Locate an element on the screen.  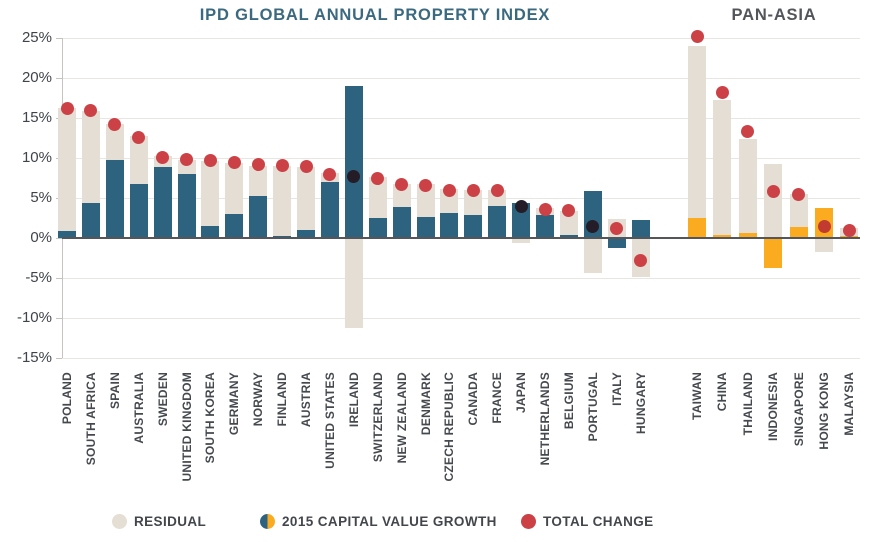
gridline--10 is located at coordinates (461, 318).